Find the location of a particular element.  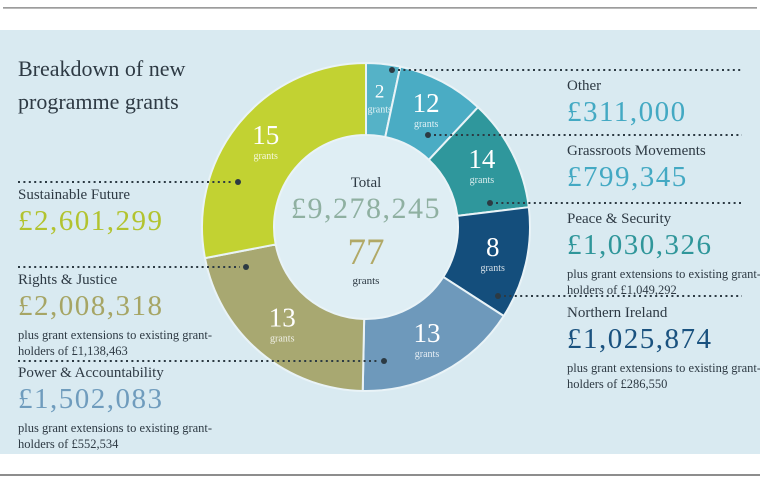

page-title: Breakdown of new programme grants is located at coordinates (102, 85).